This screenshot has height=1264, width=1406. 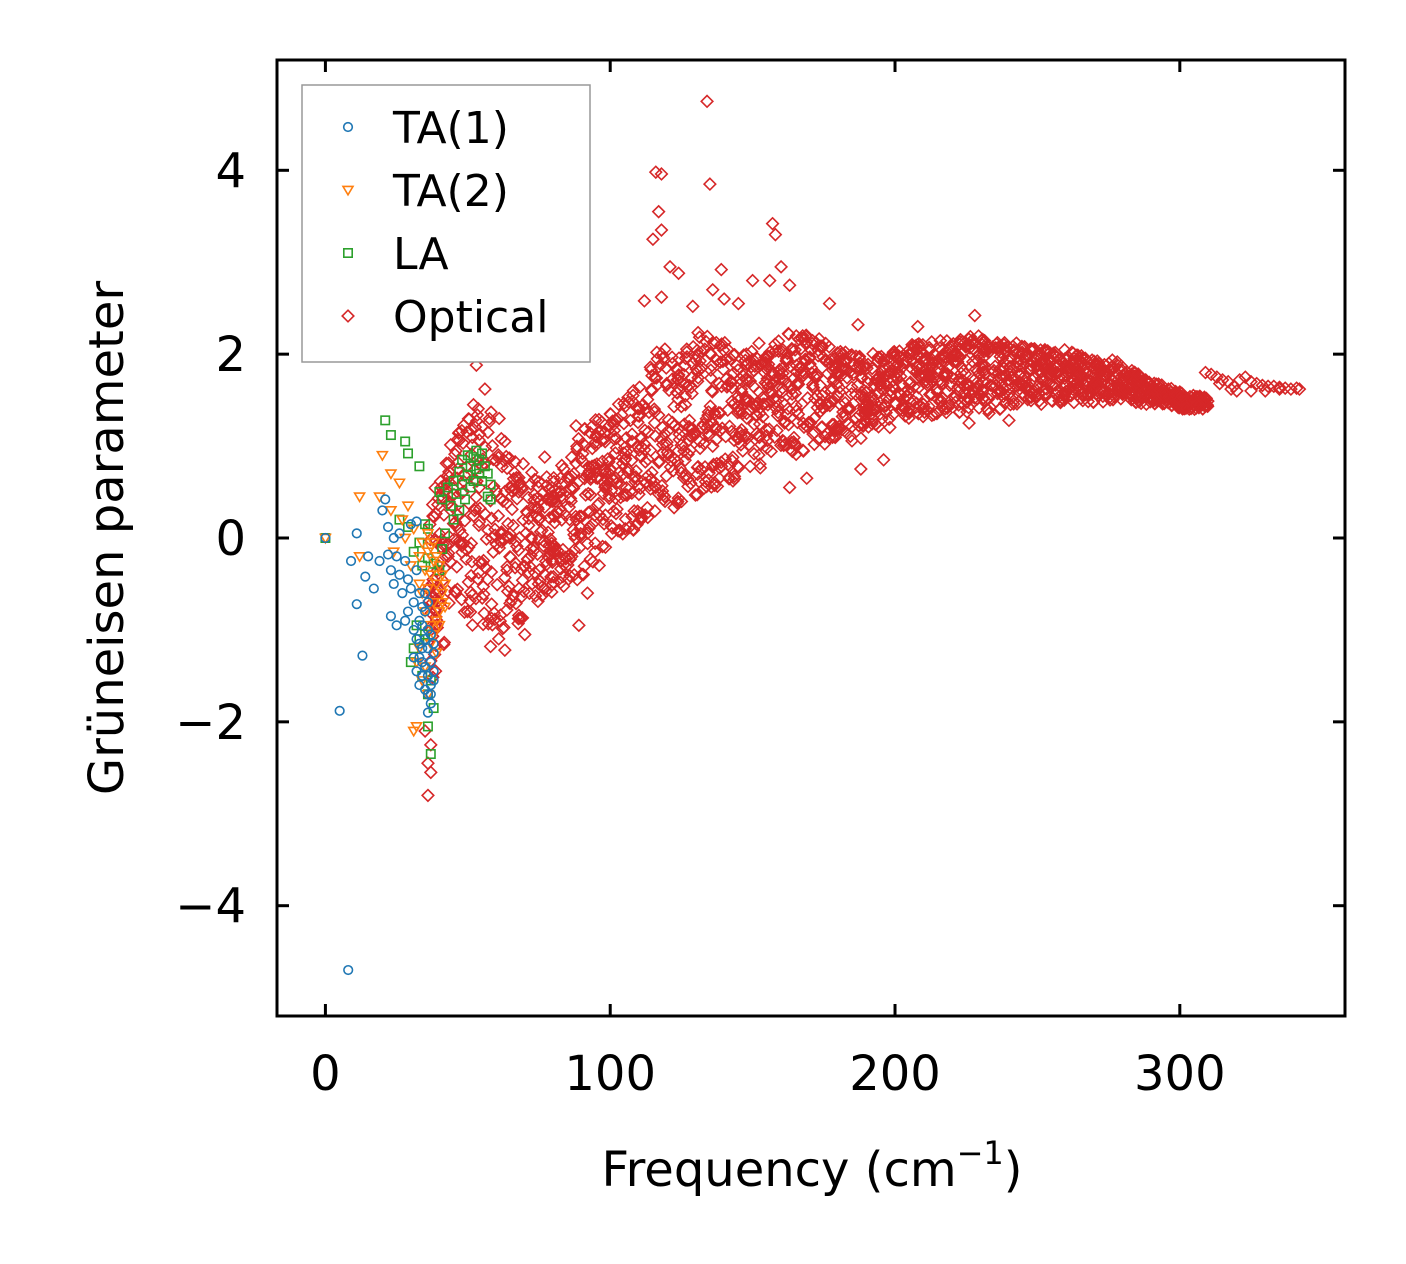 What do you see at coordinates (107, 538) in the screenshot?
I see `y-axis-title: Grüneisen parameter` at bounding box center [107, 538].